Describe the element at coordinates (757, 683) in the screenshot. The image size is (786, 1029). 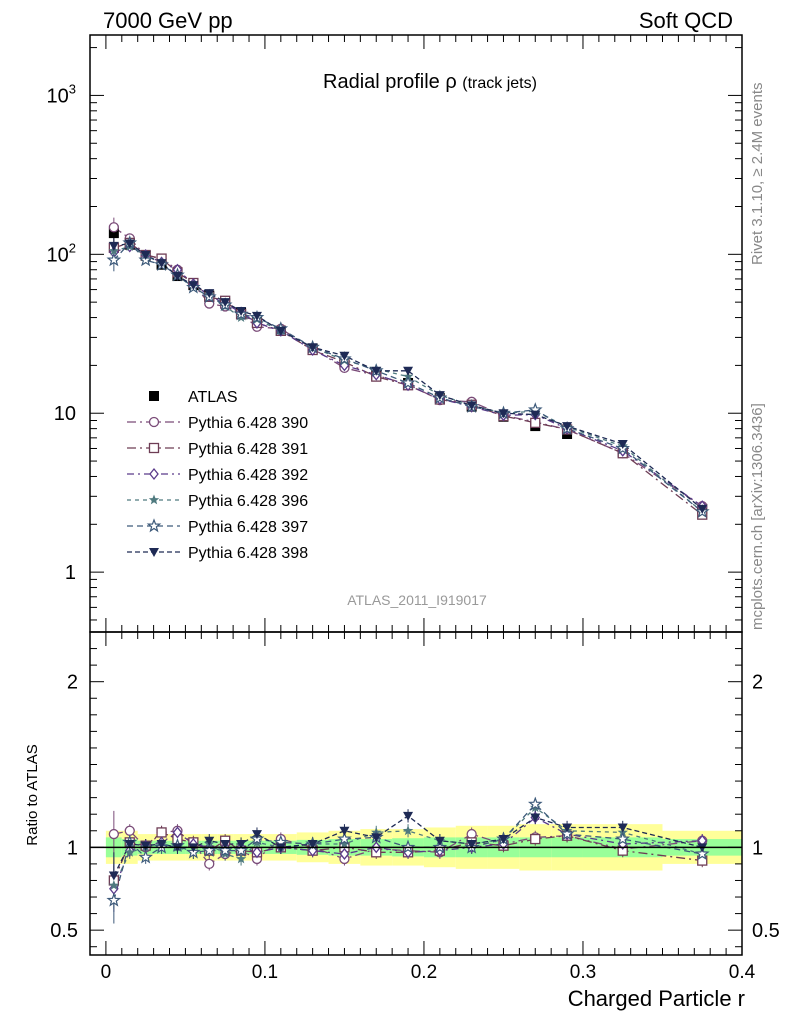
I see `ytick-ratio-label-r-2: 2` at that location.